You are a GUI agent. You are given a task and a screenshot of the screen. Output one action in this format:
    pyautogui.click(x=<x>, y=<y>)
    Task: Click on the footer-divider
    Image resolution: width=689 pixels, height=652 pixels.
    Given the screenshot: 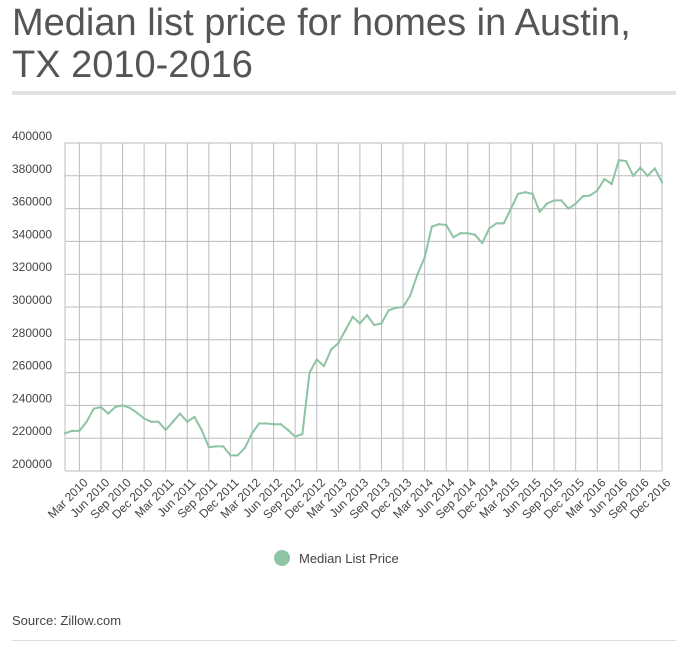 What is the action you would take?
    pyautogui.click(x=344, y=640)
    